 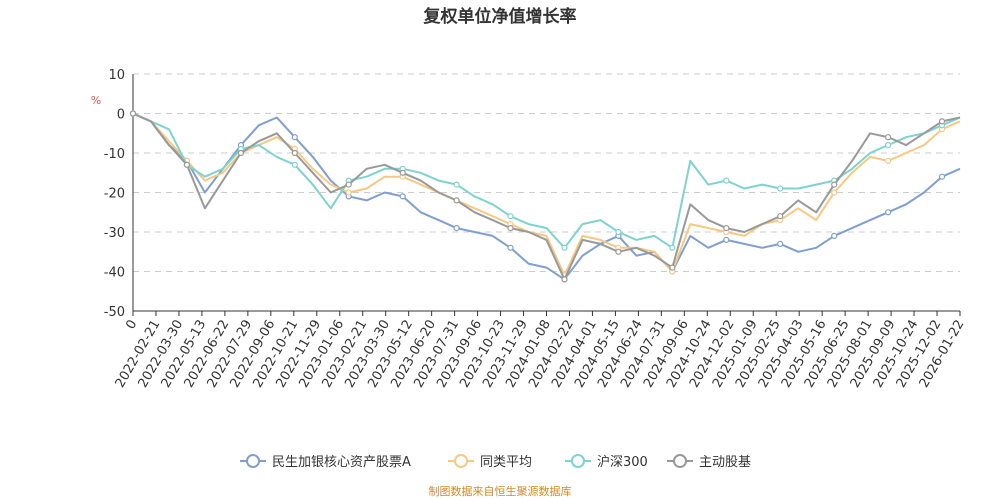 I want to click on y-tick-label: -40, so click(x=114, y=273).